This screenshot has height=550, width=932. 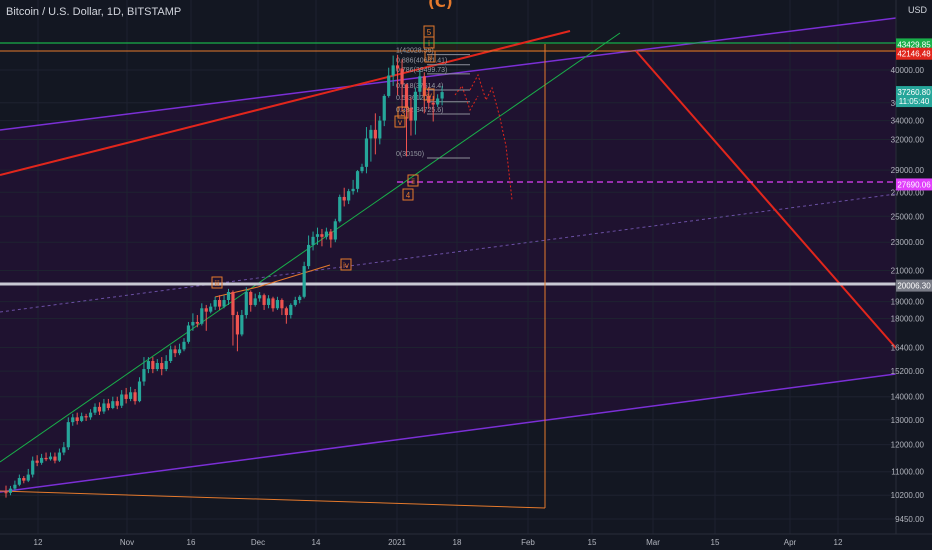 I want to click on price-tick-label: 13000.00, so click(x=908, y=420).